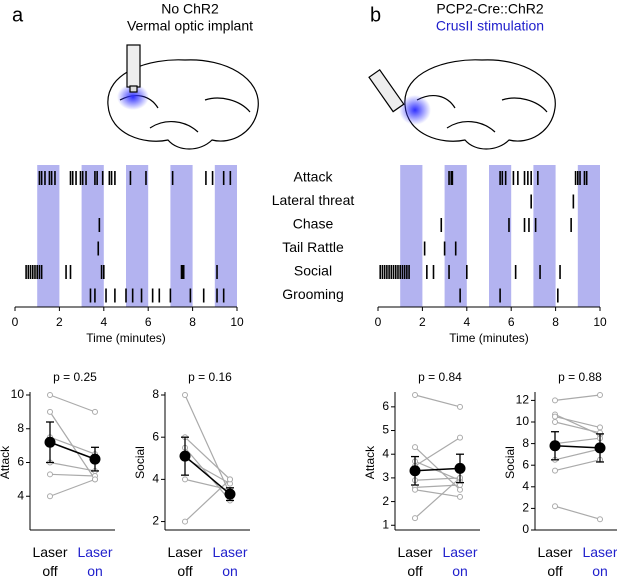  What do you see at coordinates (313, 224) in the screenshot?
I see `behavior-label: Chase` at bounding box center [313, 224].